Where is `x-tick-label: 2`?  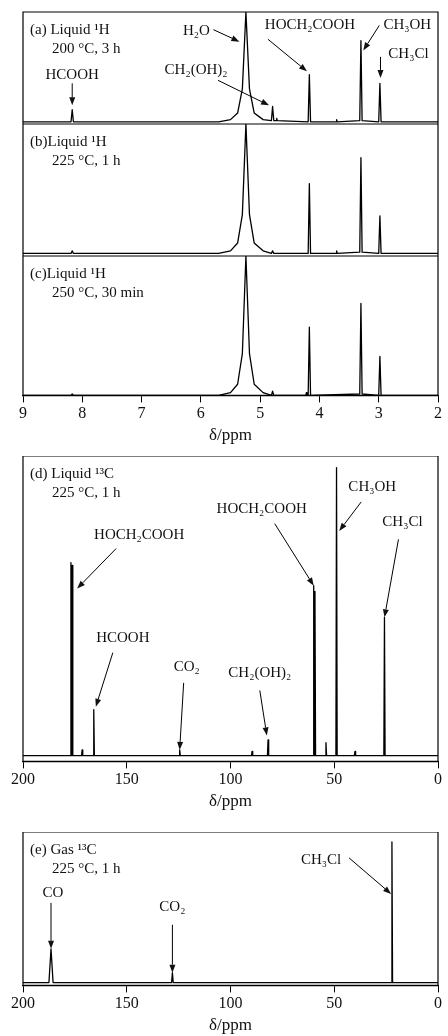
x-tick-label: 2 is located at coordinates (438, 413).